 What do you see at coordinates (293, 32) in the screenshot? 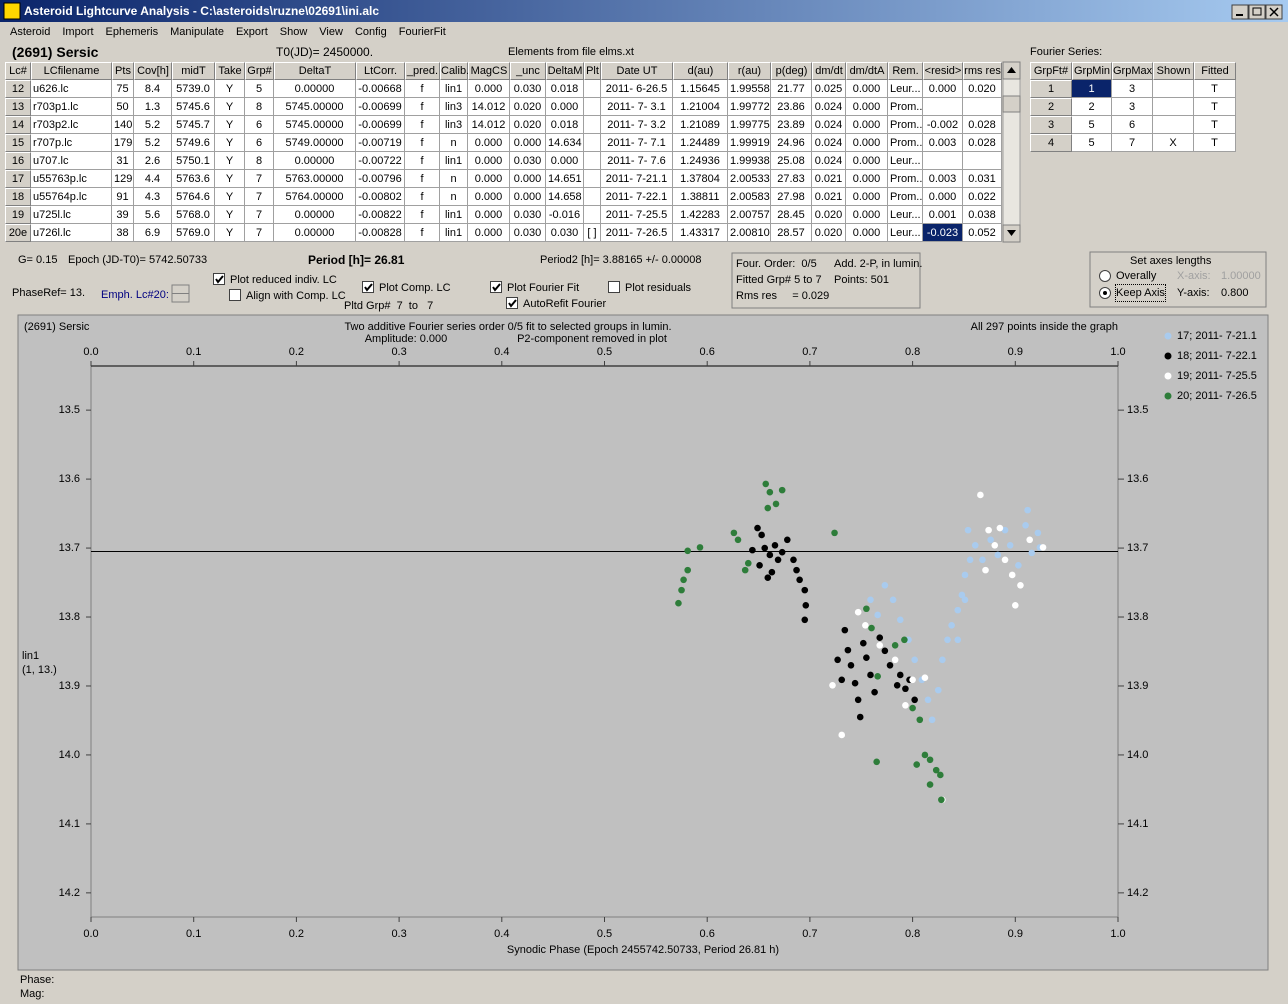
I see `menu-item: Show` at bounding box center [293, 32].